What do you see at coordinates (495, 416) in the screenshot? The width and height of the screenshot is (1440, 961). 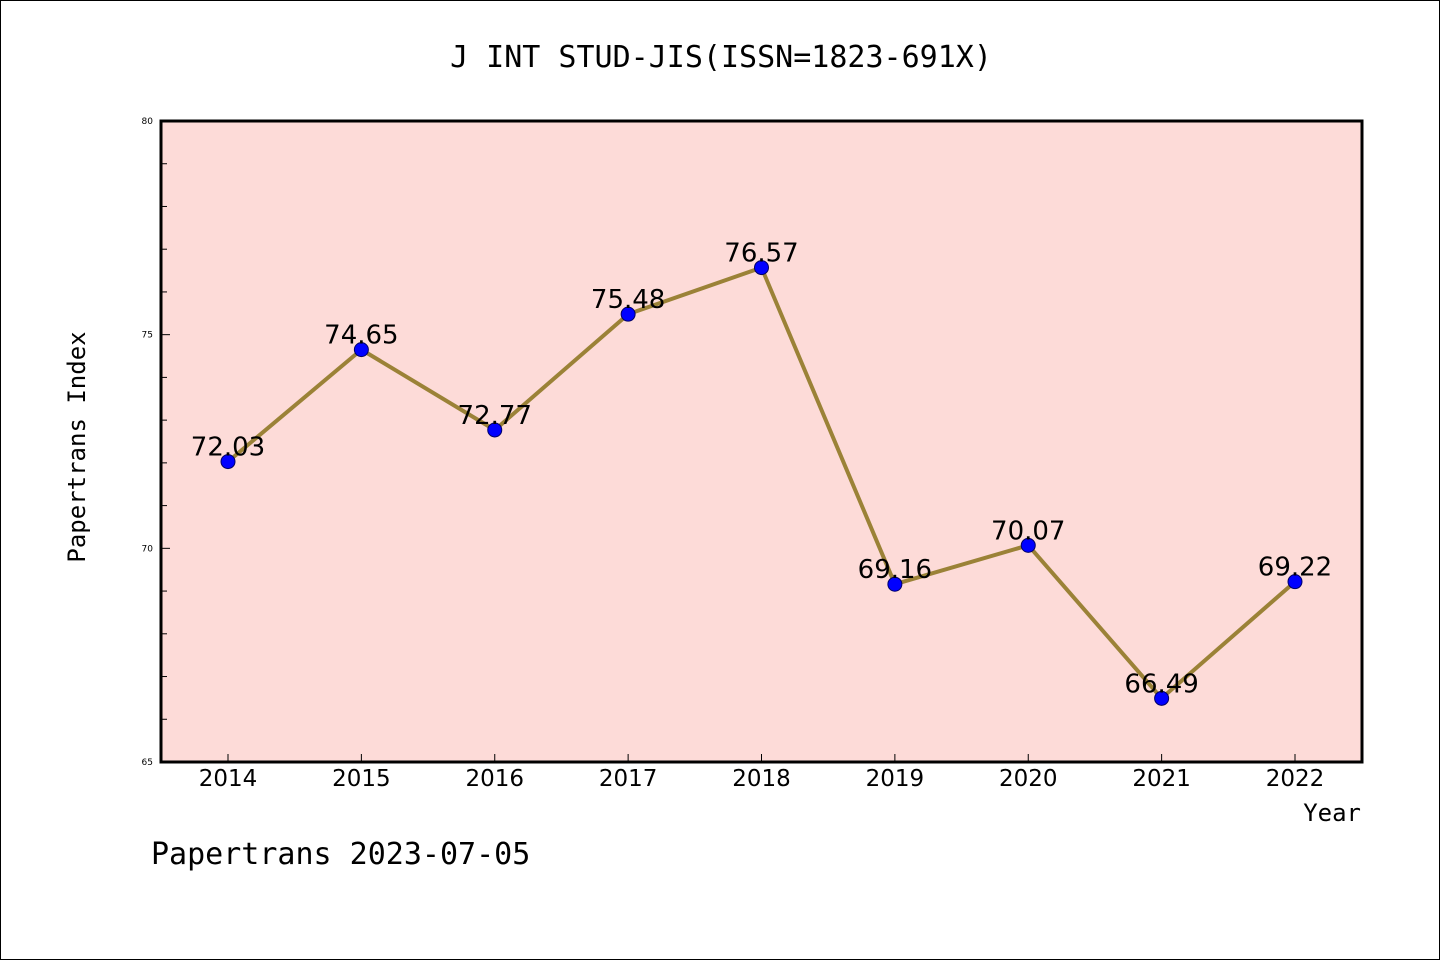 I see `data-label: 72.77` at bounding box center [495, 416].